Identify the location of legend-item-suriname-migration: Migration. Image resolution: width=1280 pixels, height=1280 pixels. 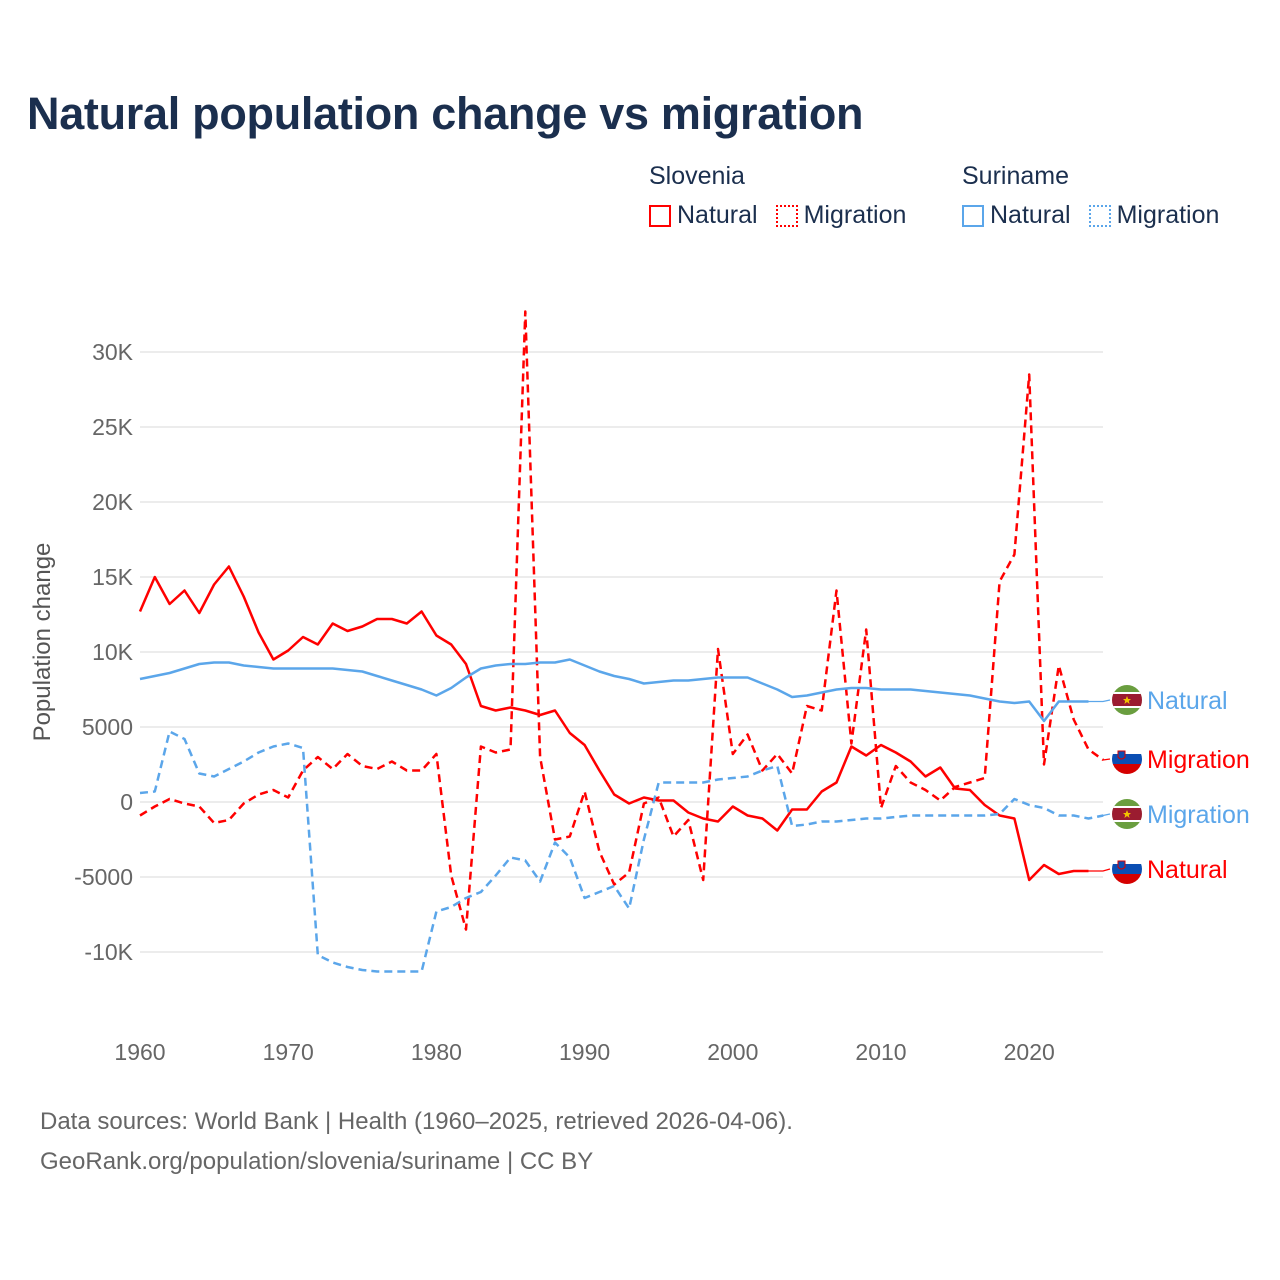
(1154, 215).